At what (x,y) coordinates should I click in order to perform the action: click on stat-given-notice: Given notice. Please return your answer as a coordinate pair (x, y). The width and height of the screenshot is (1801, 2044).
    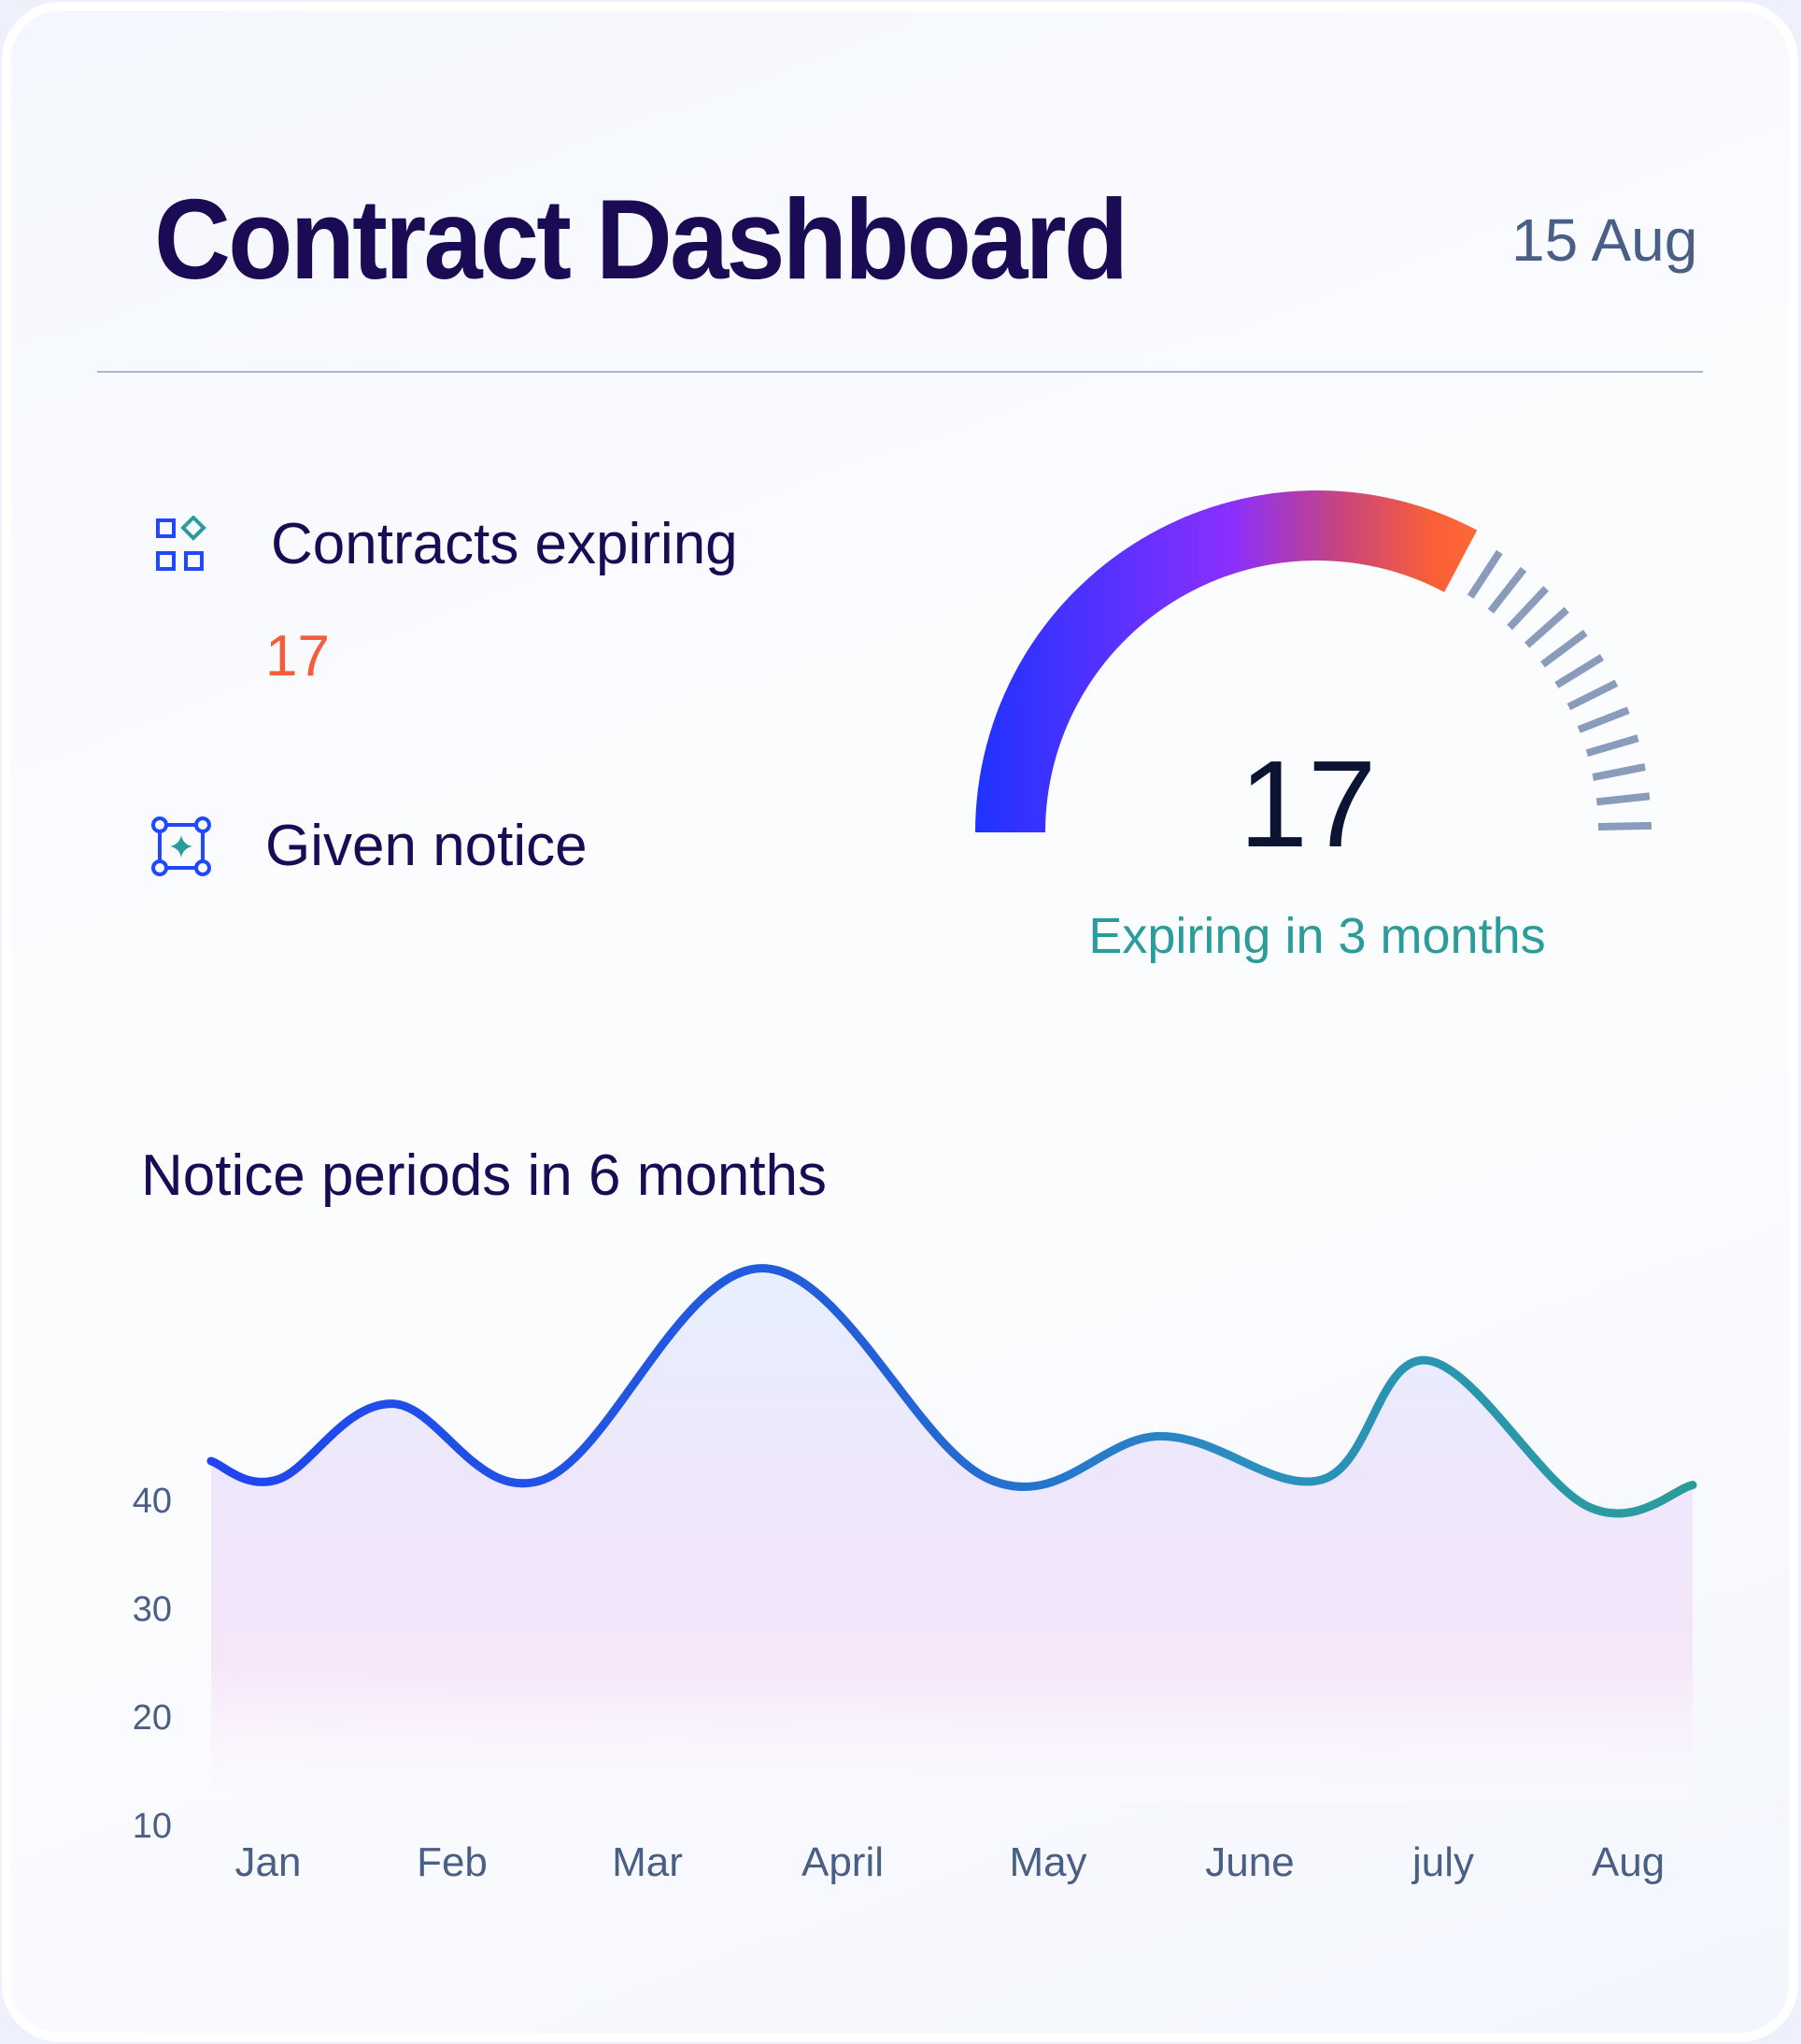
    Looking at the image, I should click on (368, 846).